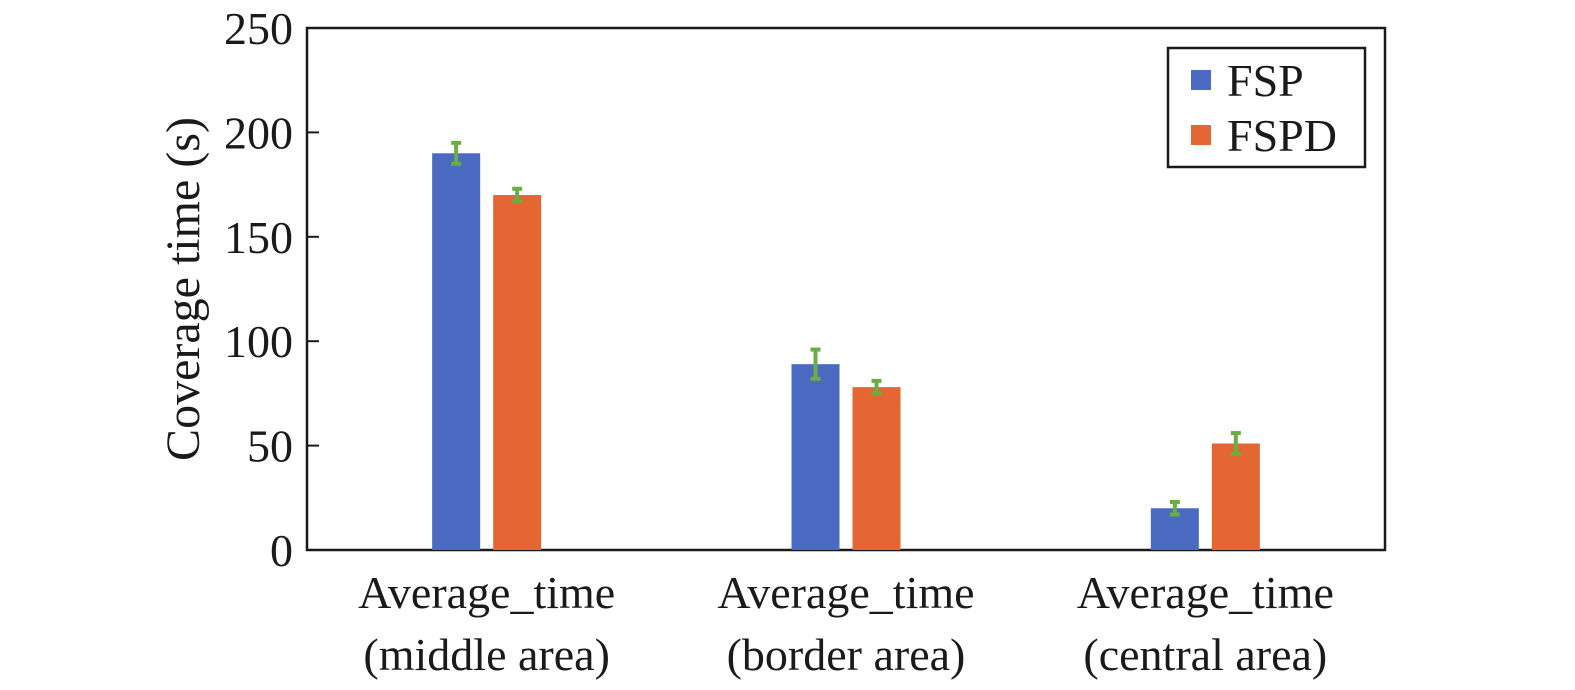 The height and width of the screenshot is (690, 1575). What do you see at coordinates (258, 28) in the screenshot?
I see `y-tick-label: 250` at bounding box center [258, 28].